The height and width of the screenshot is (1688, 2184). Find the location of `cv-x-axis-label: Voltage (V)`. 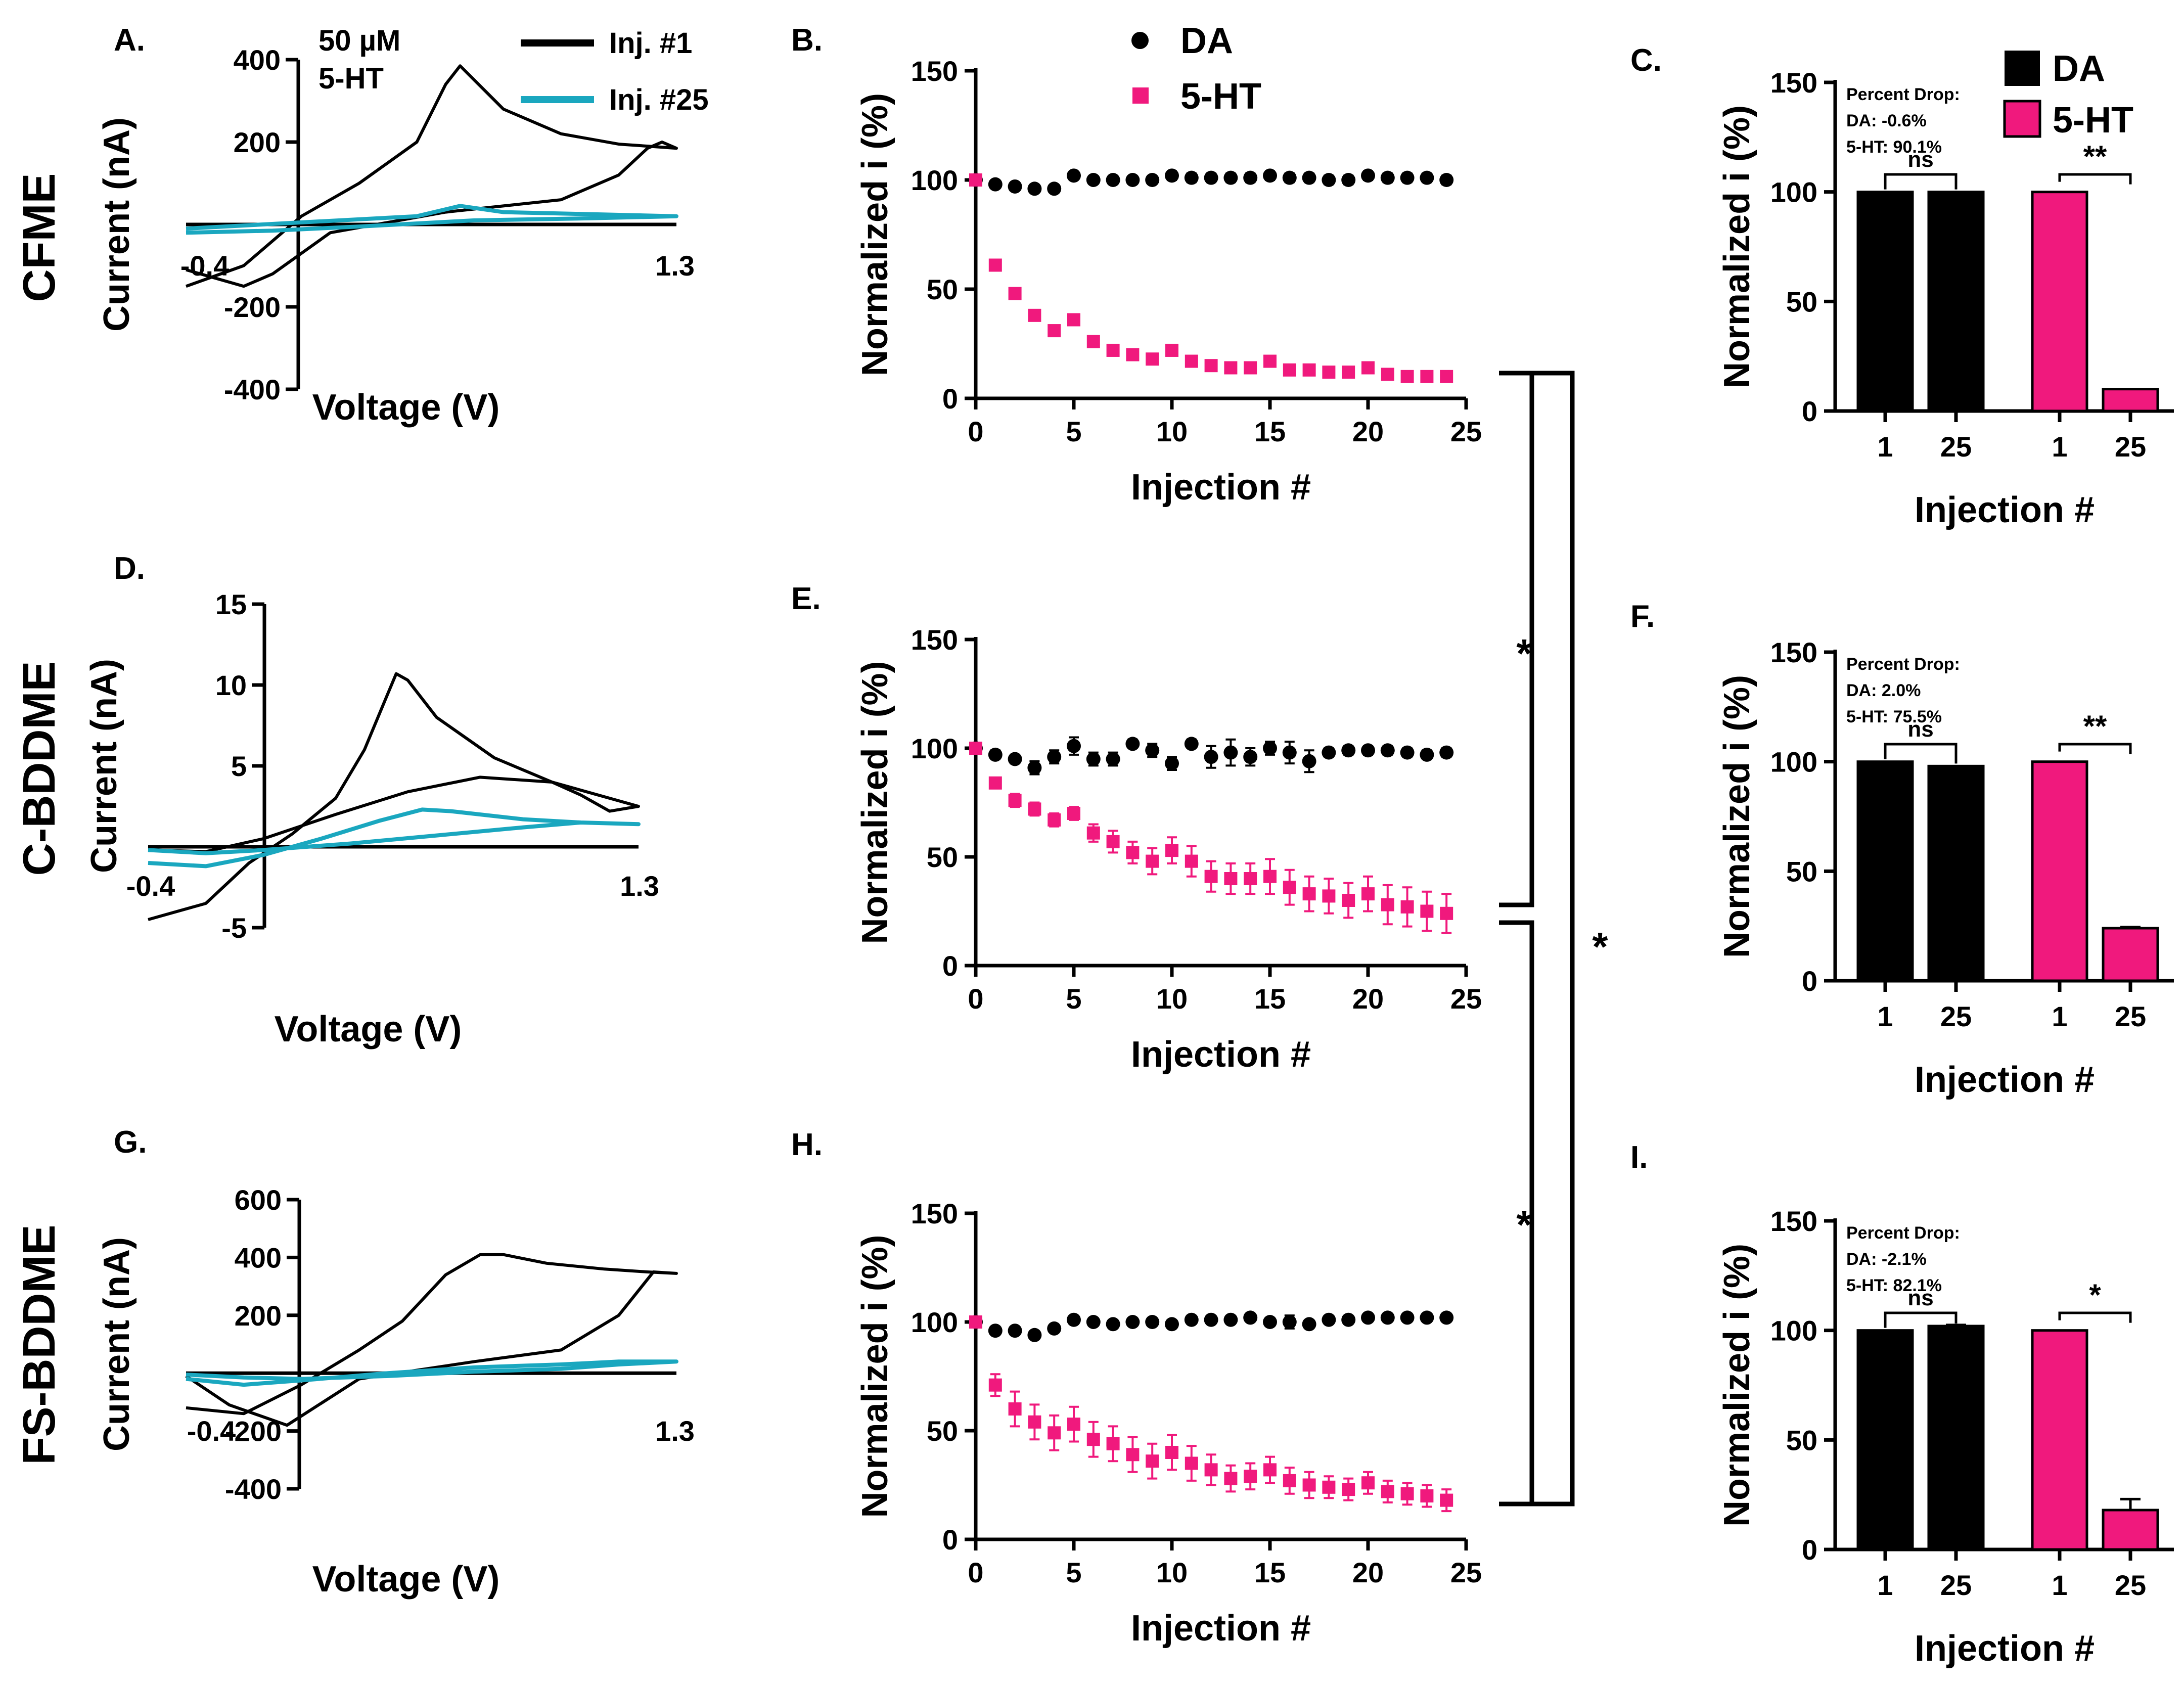

cv-x-axis-label: Voltage (V) is located at coordinates (368, 1029).